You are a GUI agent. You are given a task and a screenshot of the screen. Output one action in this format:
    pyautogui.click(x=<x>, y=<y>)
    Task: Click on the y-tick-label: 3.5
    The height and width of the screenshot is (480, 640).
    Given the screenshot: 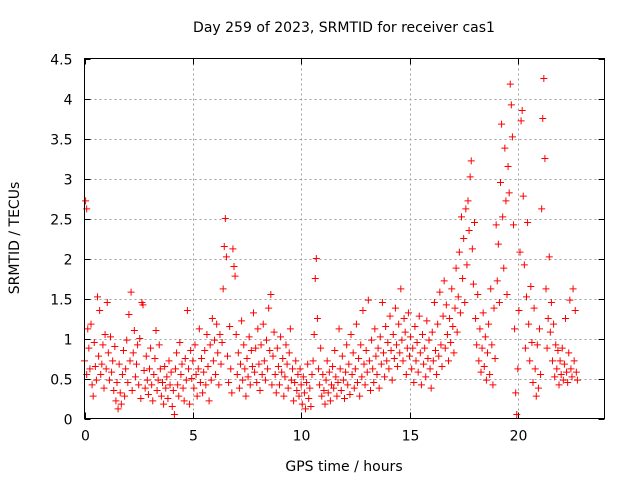 What is the action you would take?
    pyautogui.click(x=61, y=141)
    